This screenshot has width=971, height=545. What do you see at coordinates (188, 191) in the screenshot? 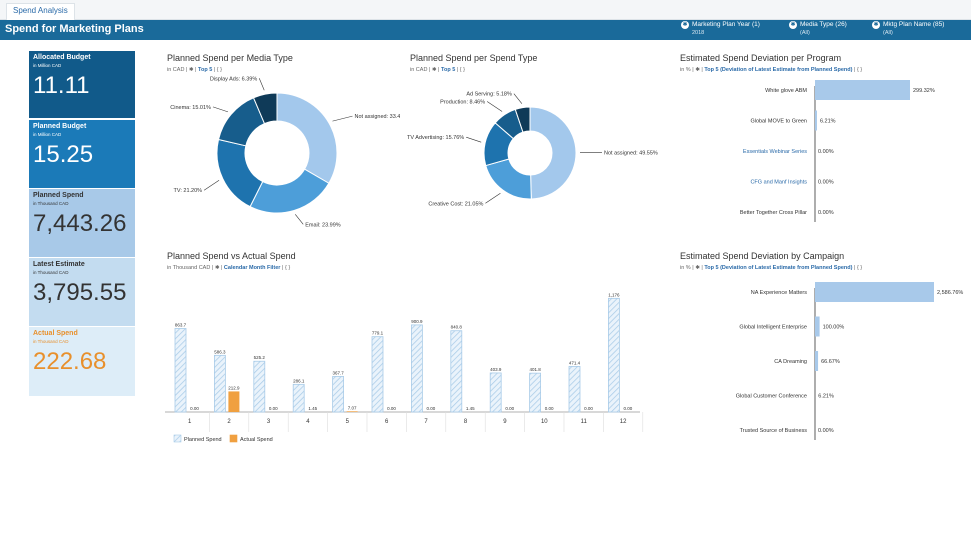
I see `slice-label: TV: 21.20%` at bounding box center [188, 191].